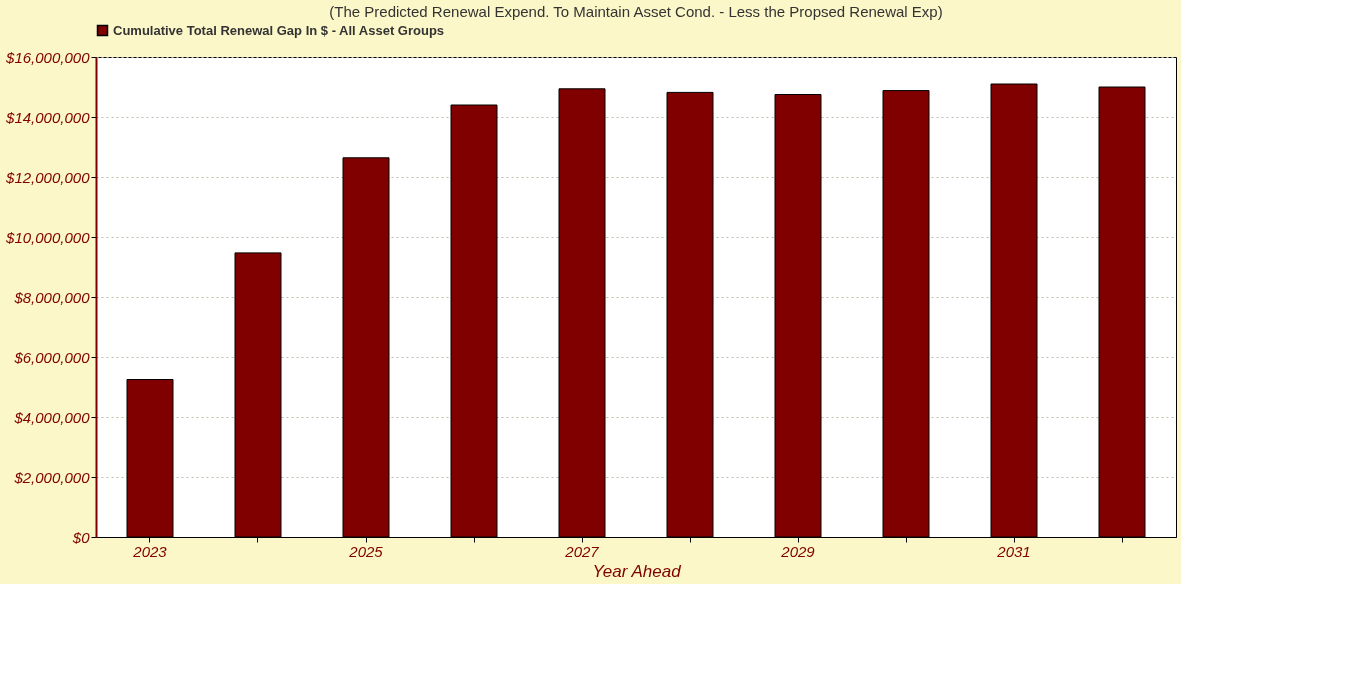 This screenshot has width=1352, height=689. What do you see at coordinates (52, 297) in the screenshot?
I see `y-tick-label: $8,000,000` at bounding box center [52, 297].